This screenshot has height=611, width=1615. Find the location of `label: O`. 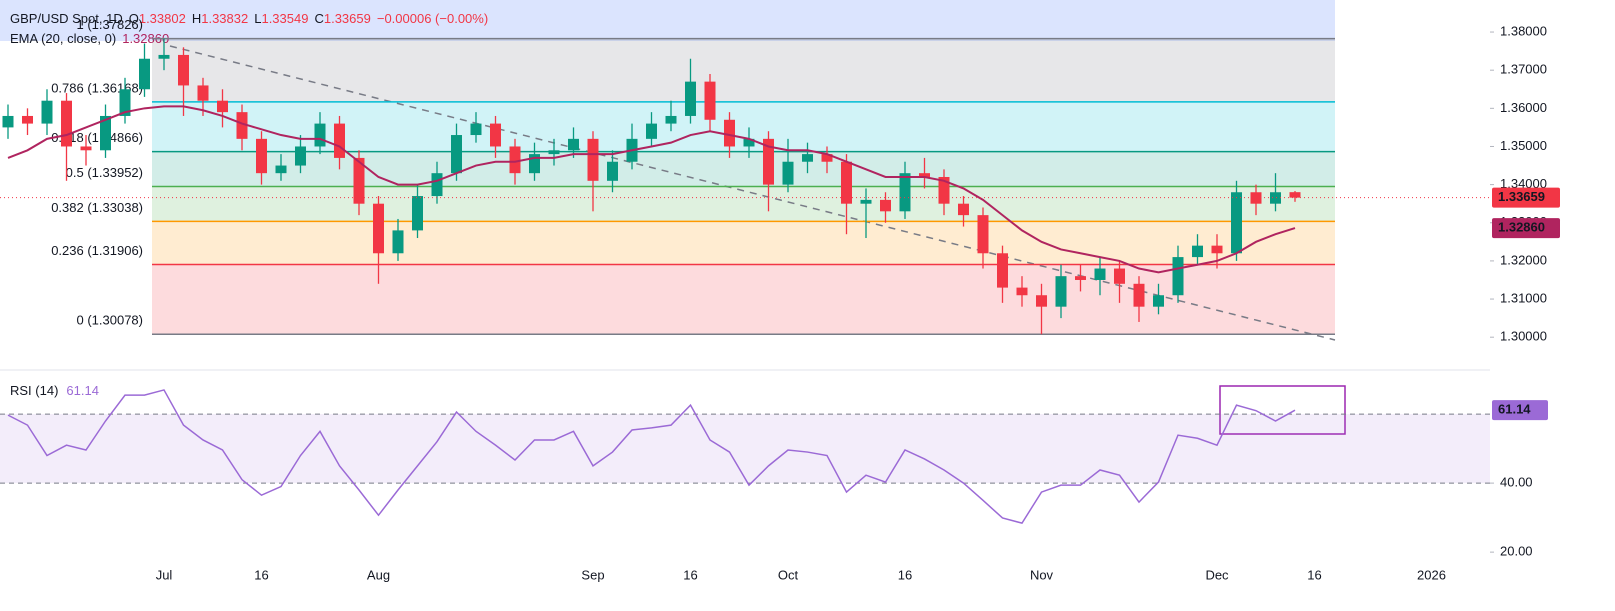

label: O is located at coordinates (134, 18).